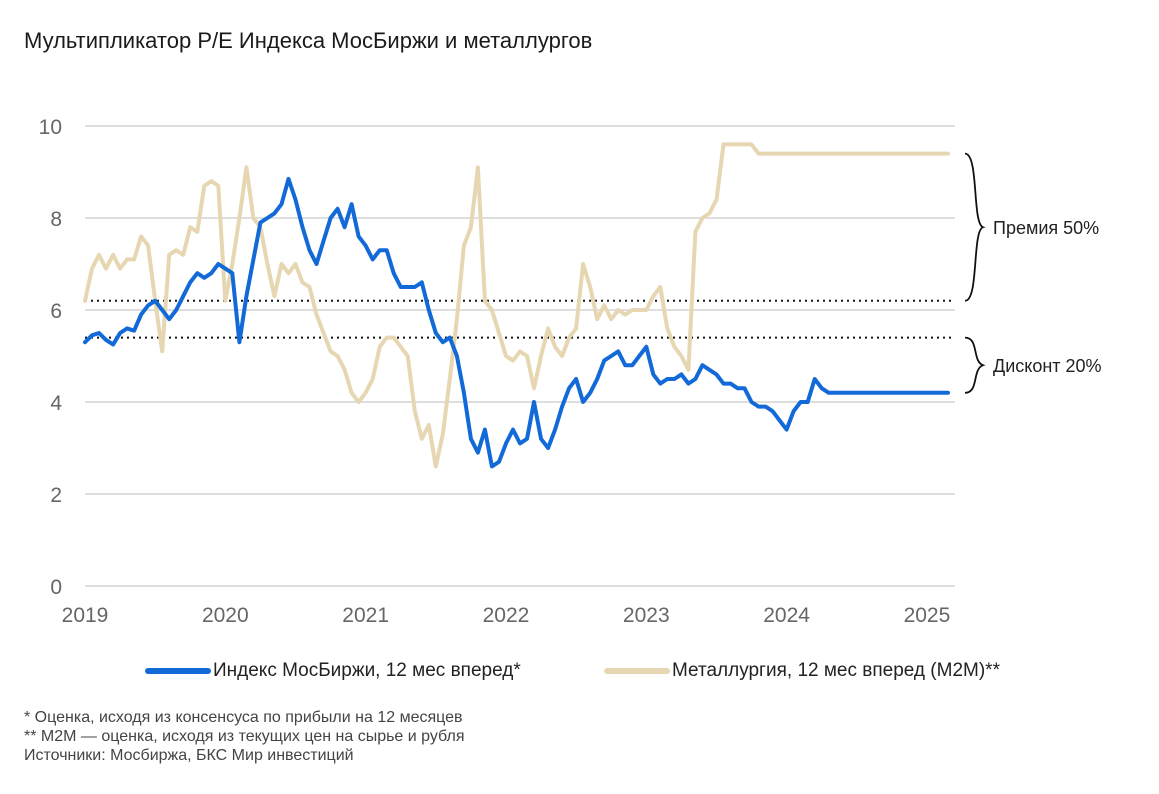  I want to click on legend-label-moex: Индекс МосБиржи, 12 мес вперед*, so click(367, 670).